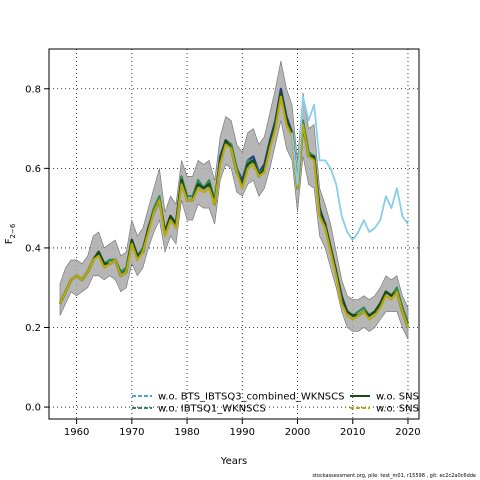  Describe the element at coordinates (251, 397) in the screenshot. I see `legend-label: w.o. BTS_IBTSQ3_combined_WKNSCS` at that location.